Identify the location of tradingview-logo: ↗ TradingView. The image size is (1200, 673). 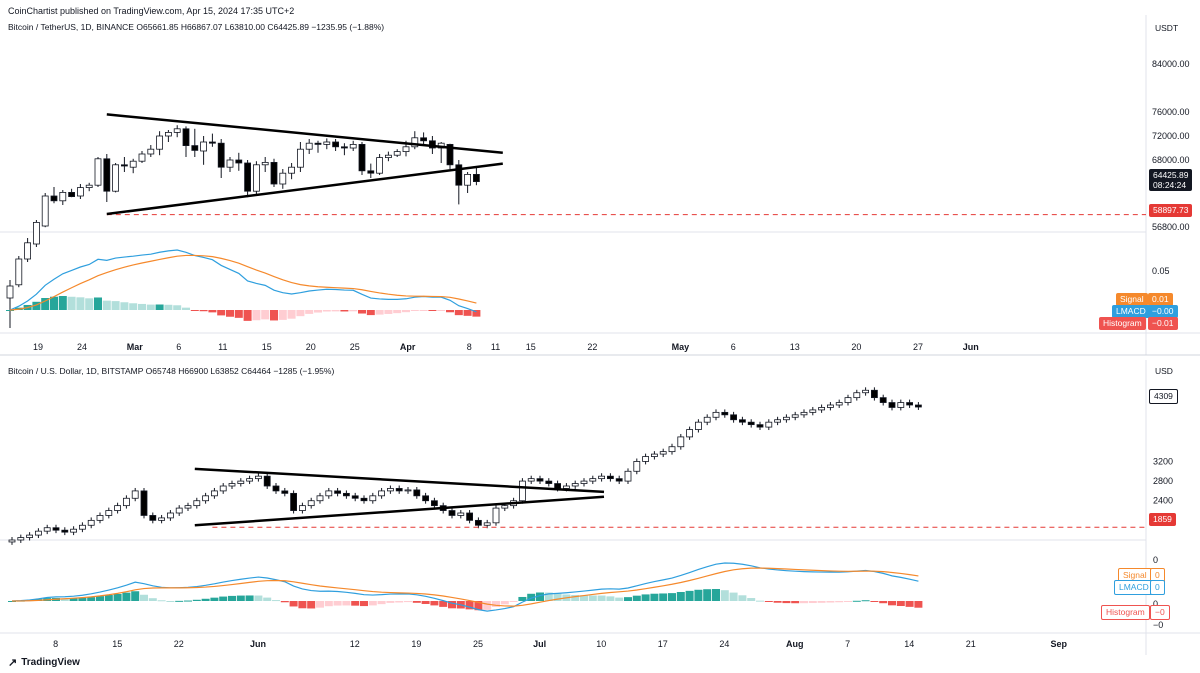
(44, 662).